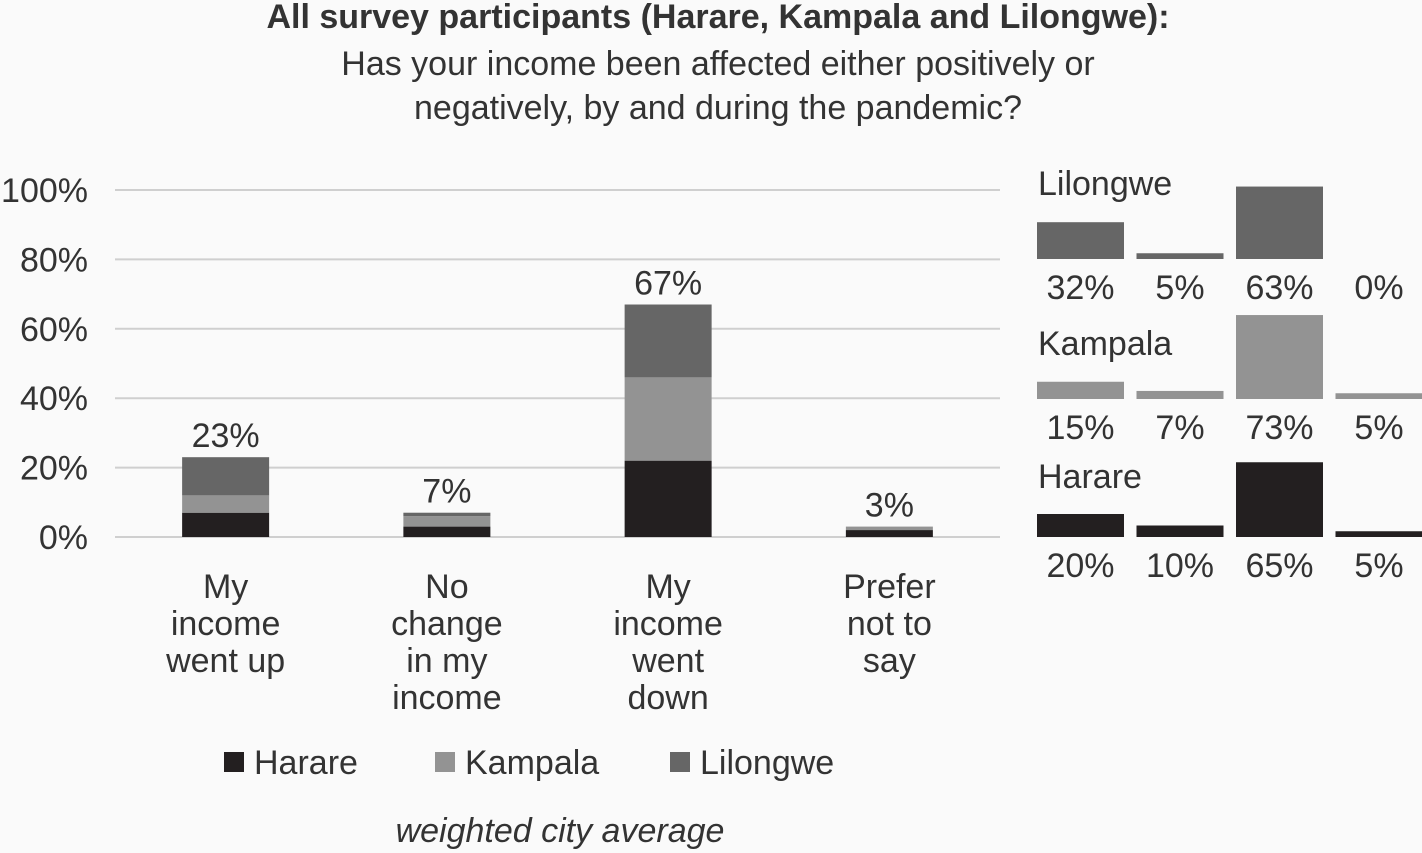  I want to click on total-label: 7%, so click(446, 492).